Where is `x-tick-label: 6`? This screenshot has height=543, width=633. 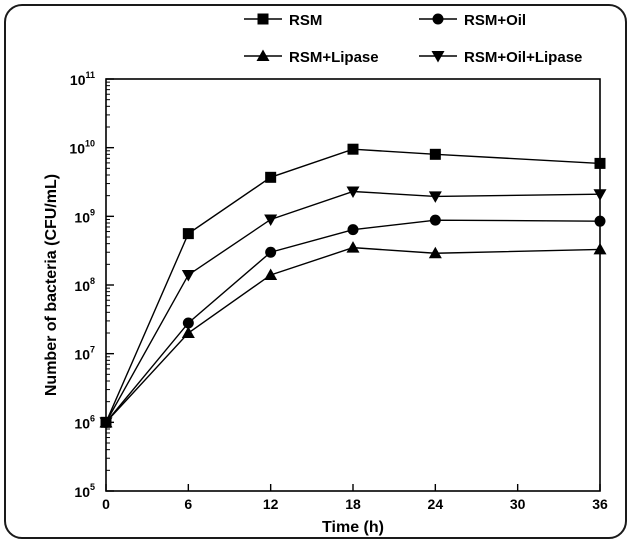 x-tick-label: 6 is located at coordinates (188, 504).